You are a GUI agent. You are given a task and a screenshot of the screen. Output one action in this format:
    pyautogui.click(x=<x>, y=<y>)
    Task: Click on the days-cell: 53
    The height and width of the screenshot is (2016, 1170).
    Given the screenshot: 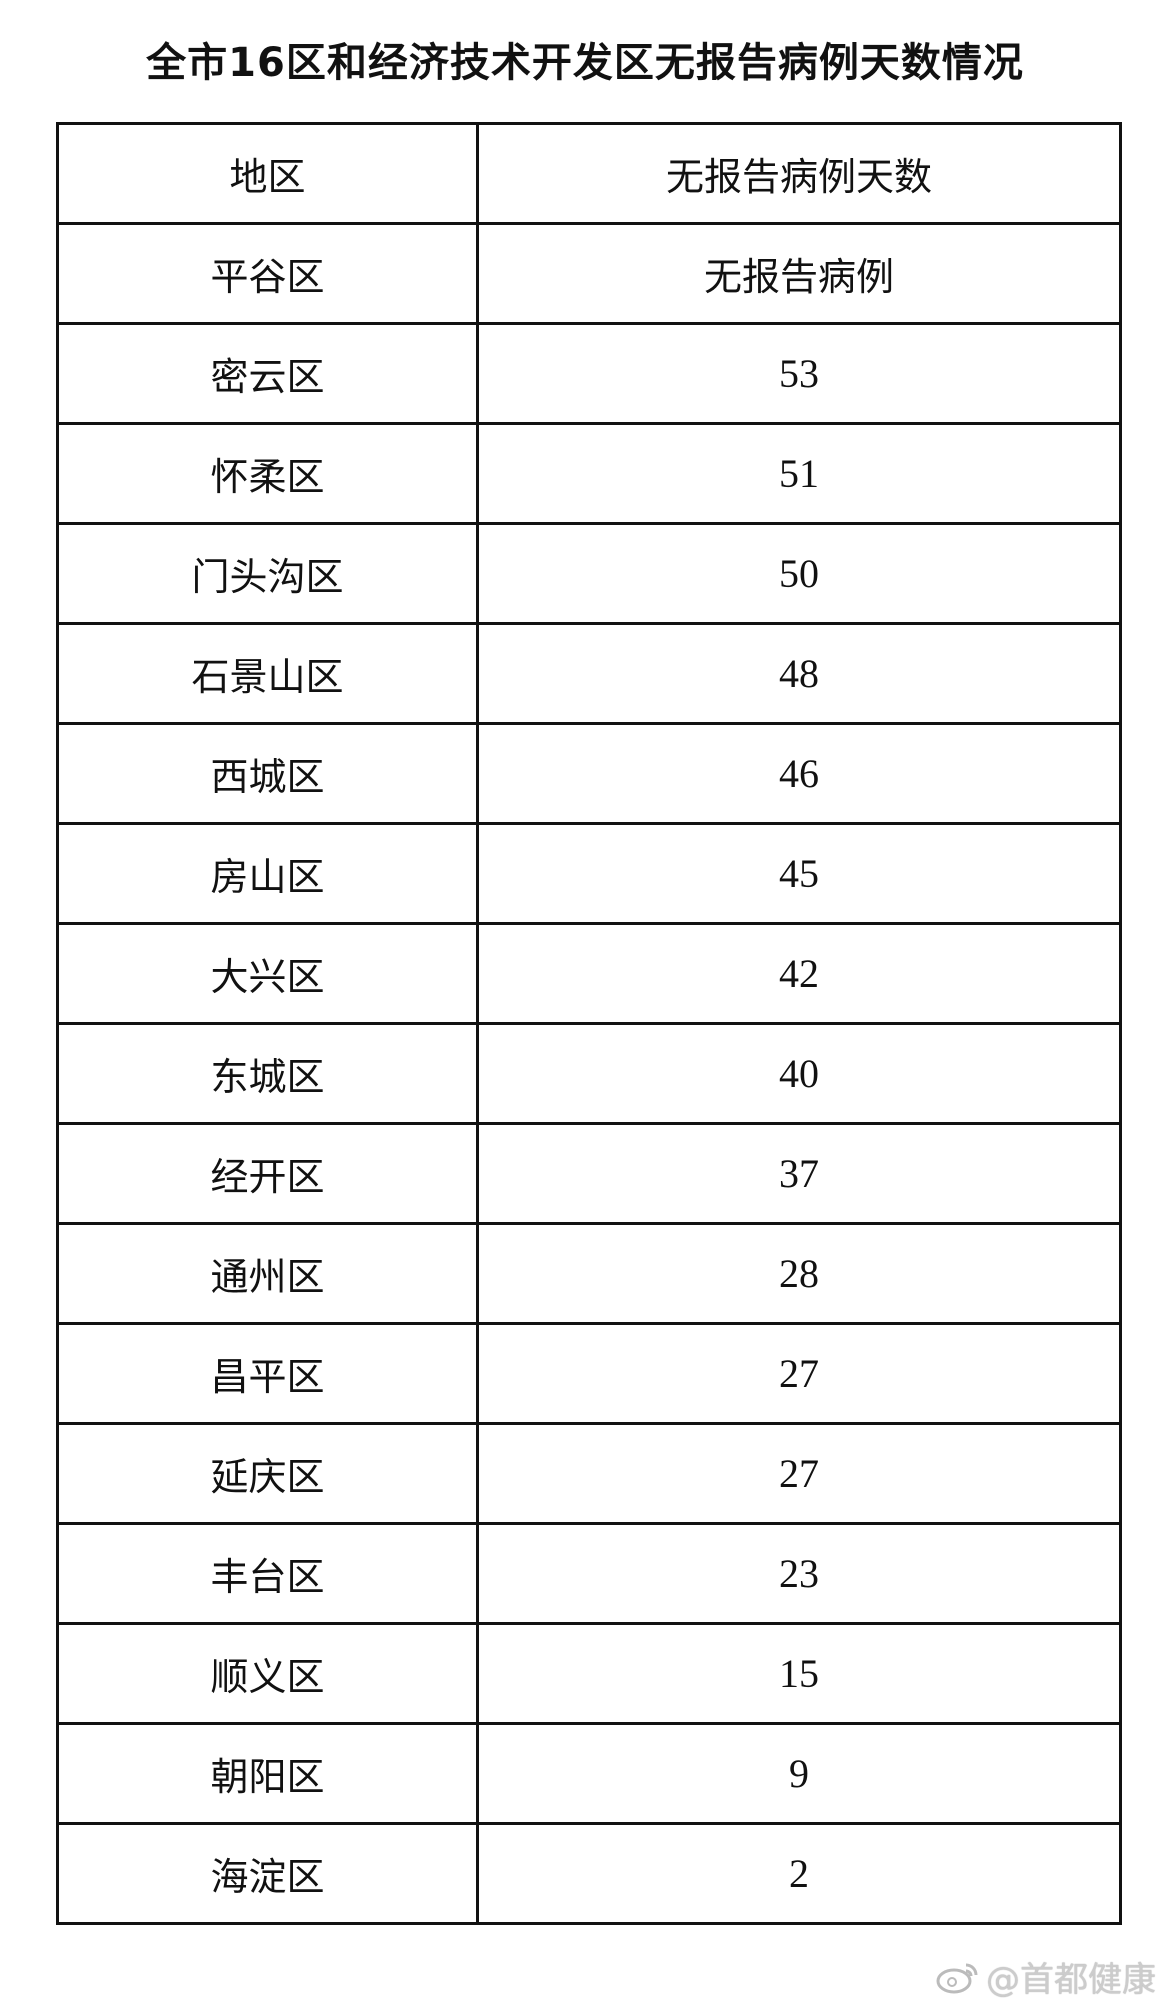 What is the action you would take?
    pyautogui.click(x=799, y=373)
    